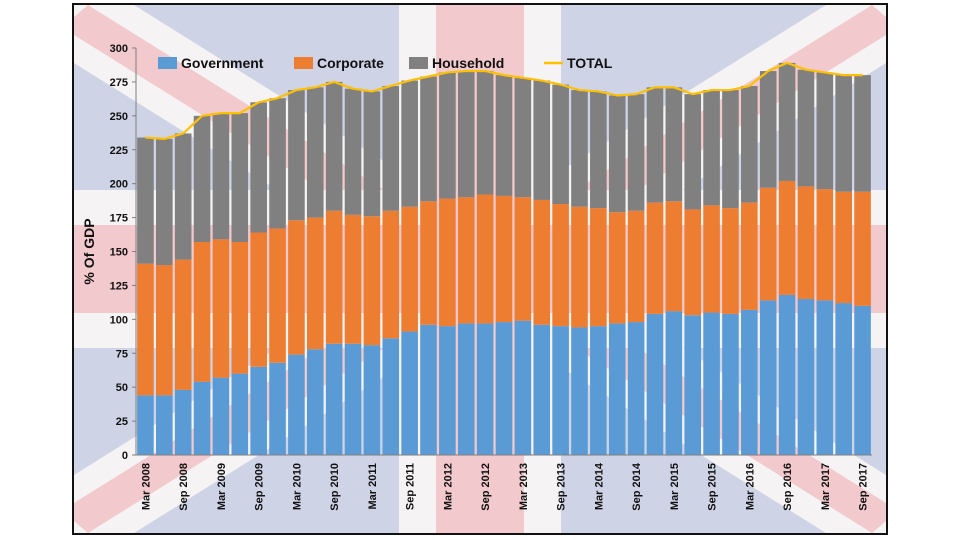 Image resolution: width=960 pixels, height=540 pixels. Describe the element at coordinates (750, 486) in the screenshot. I see `x-tick-label: Mar 2016` at that location.